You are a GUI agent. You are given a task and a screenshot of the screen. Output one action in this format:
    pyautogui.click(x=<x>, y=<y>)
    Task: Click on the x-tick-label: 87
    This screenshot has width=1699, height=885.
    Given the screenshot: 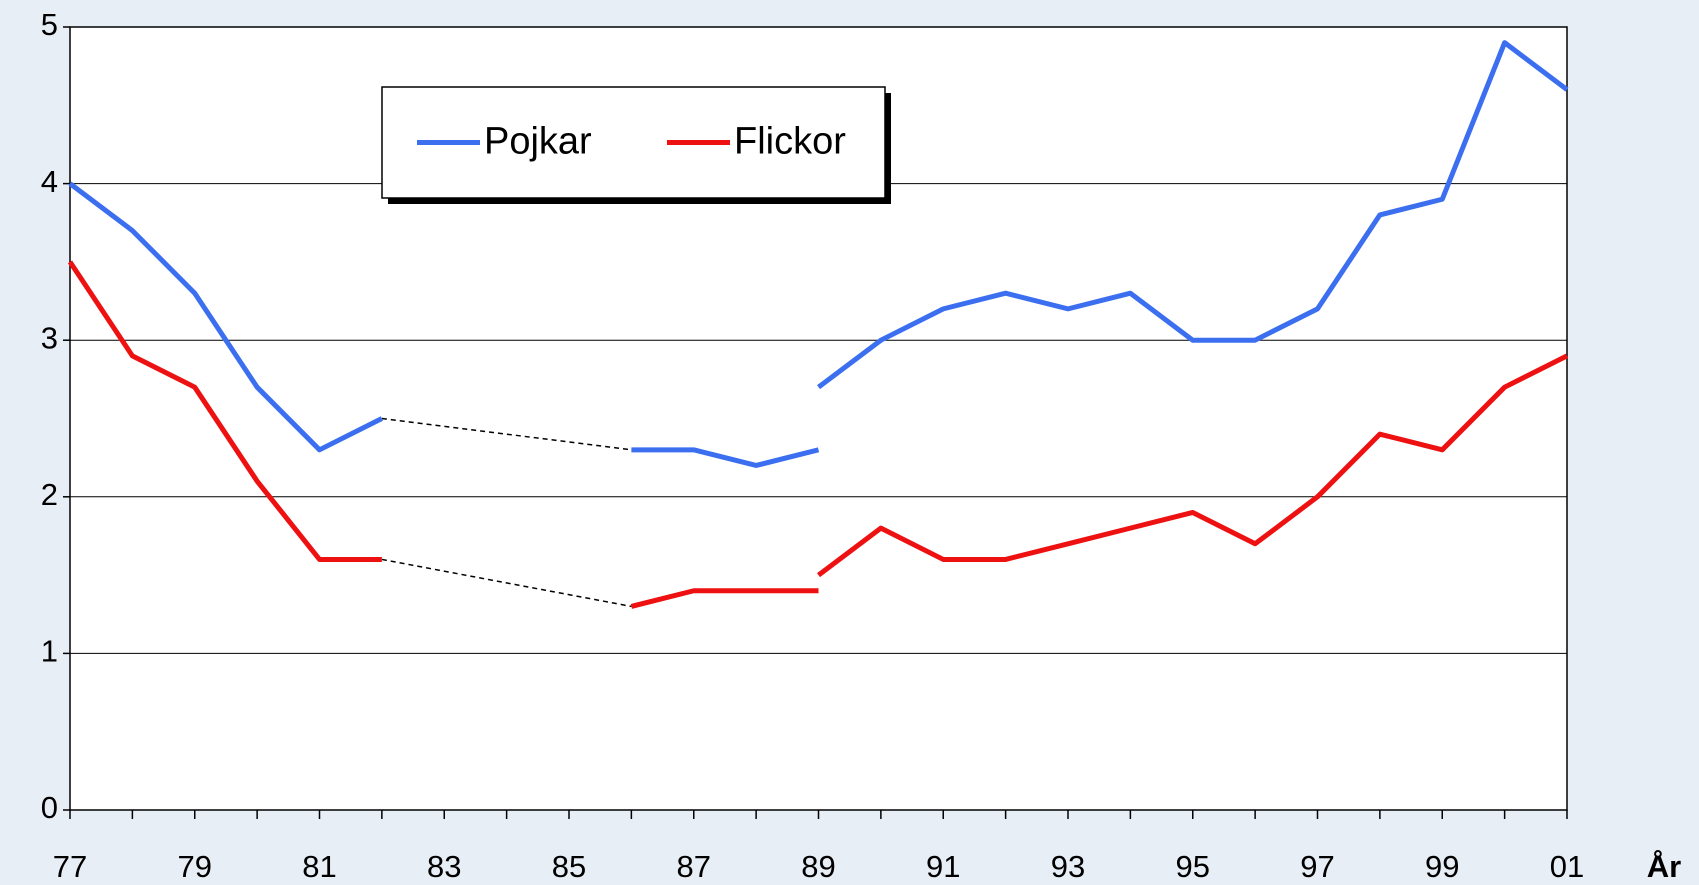 What is the action you would take?
    pyautogui.click(x=694, y=866)
    